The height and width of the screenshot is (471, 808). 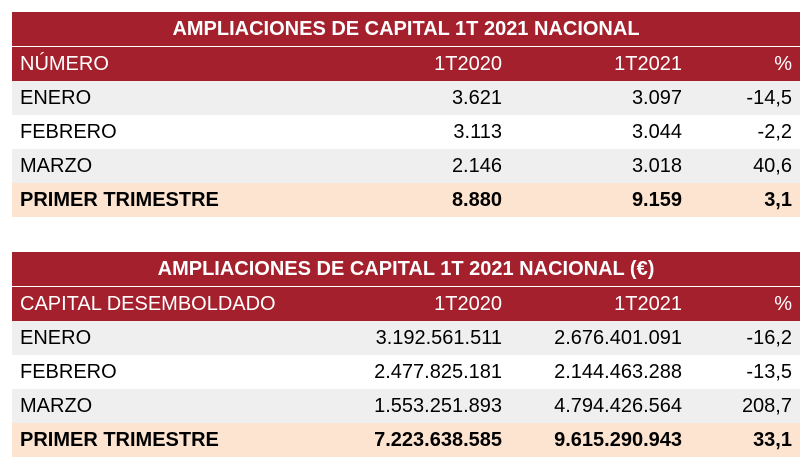 What do you see at coordinates (406, 304) in the screenshot?
I see `table-header-row: CAPITAL DESEMBOLDADO 1T2020 1T2021 %` at bounding box center [406, 304].